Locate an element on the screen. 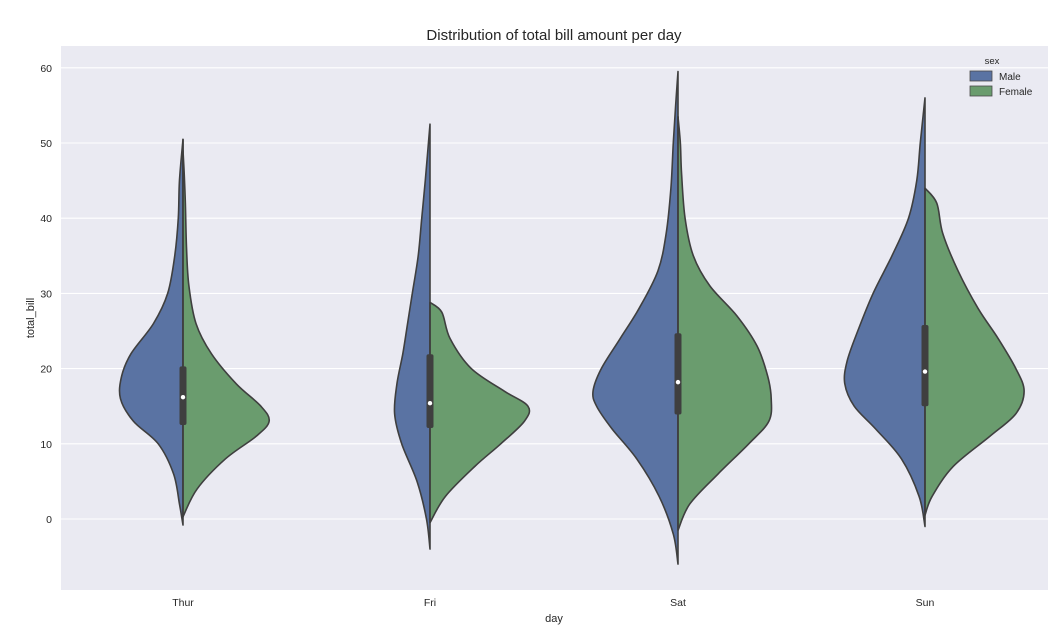  y-tick-label: 10 is located at coordinates (46, 445).